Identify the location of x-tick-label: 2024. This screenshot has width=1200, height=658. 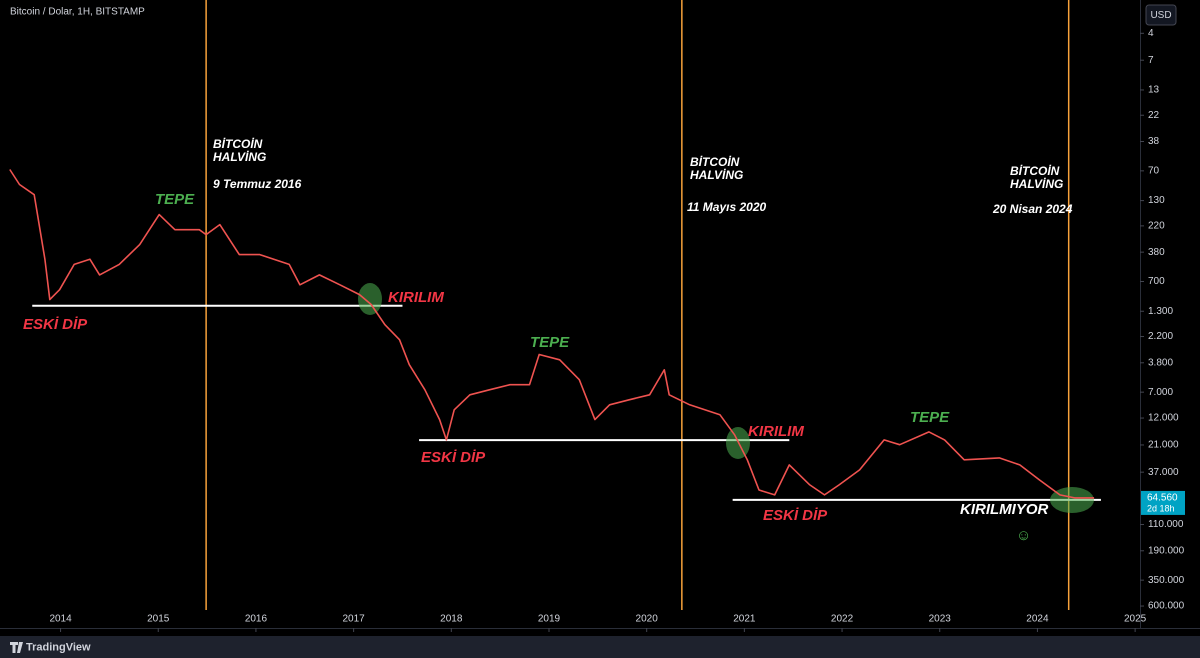
(1037, 619).